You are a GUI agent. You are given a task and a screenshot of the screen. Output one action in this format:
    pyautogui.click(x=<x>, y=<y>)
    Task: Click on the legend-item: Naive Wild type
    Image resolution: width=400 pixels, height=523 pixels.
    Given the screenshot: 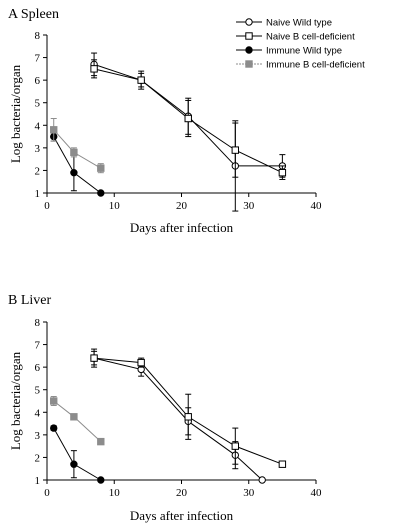 What is the action you would take?
    pyautogui.click(x=284, y=23)
    